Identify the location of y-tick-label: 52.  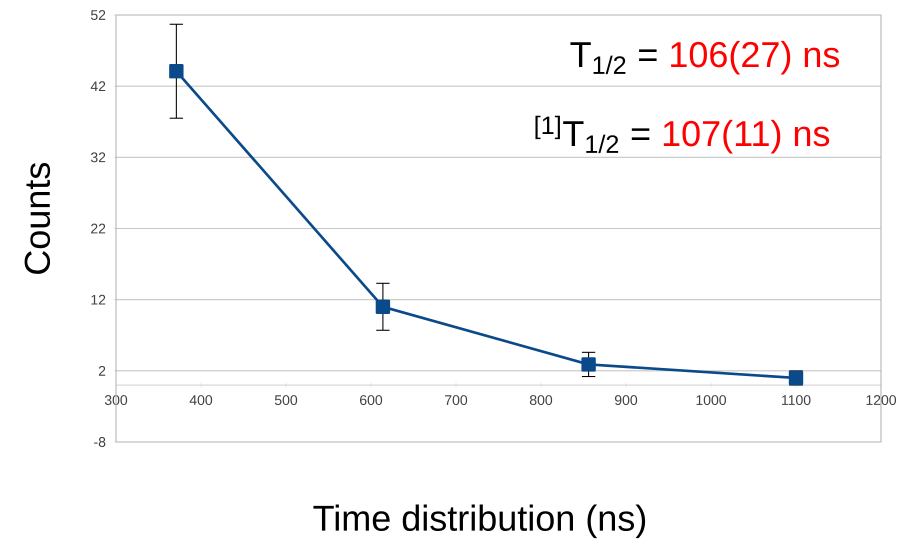
(98, 15).